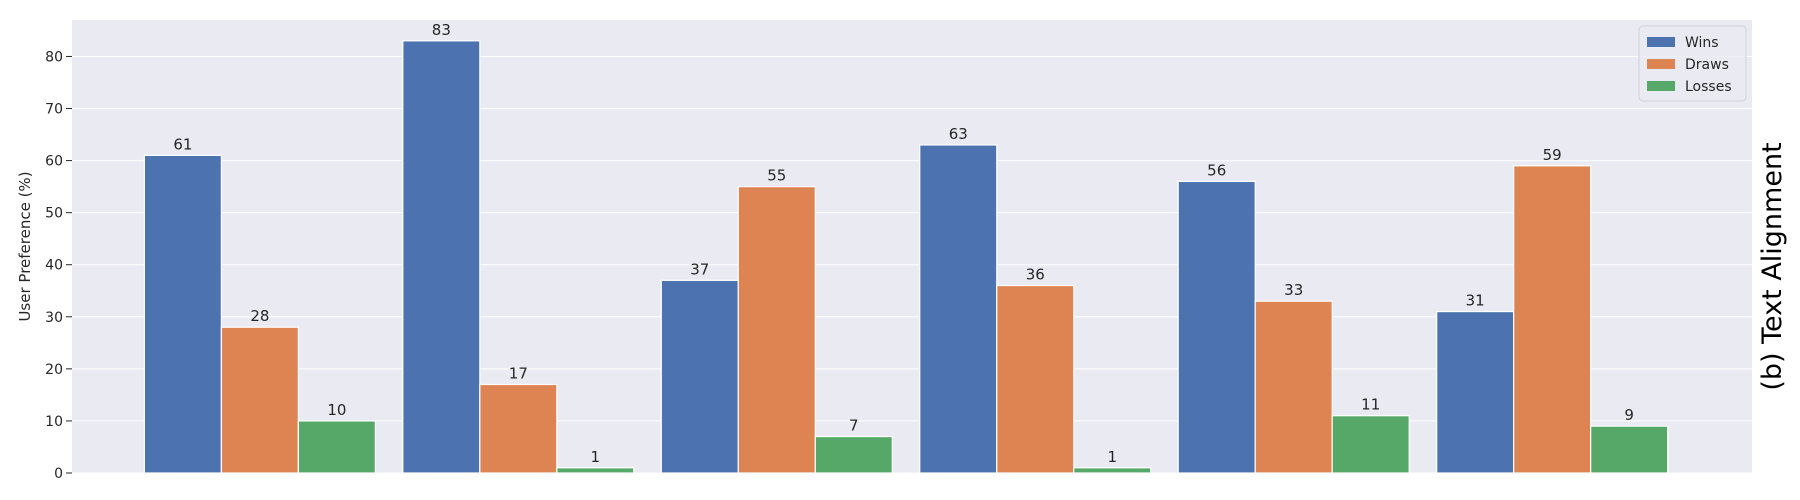 This screenshot has height=500, width=1800. I want to click on bar-value-label: 55, so click(776, 176).